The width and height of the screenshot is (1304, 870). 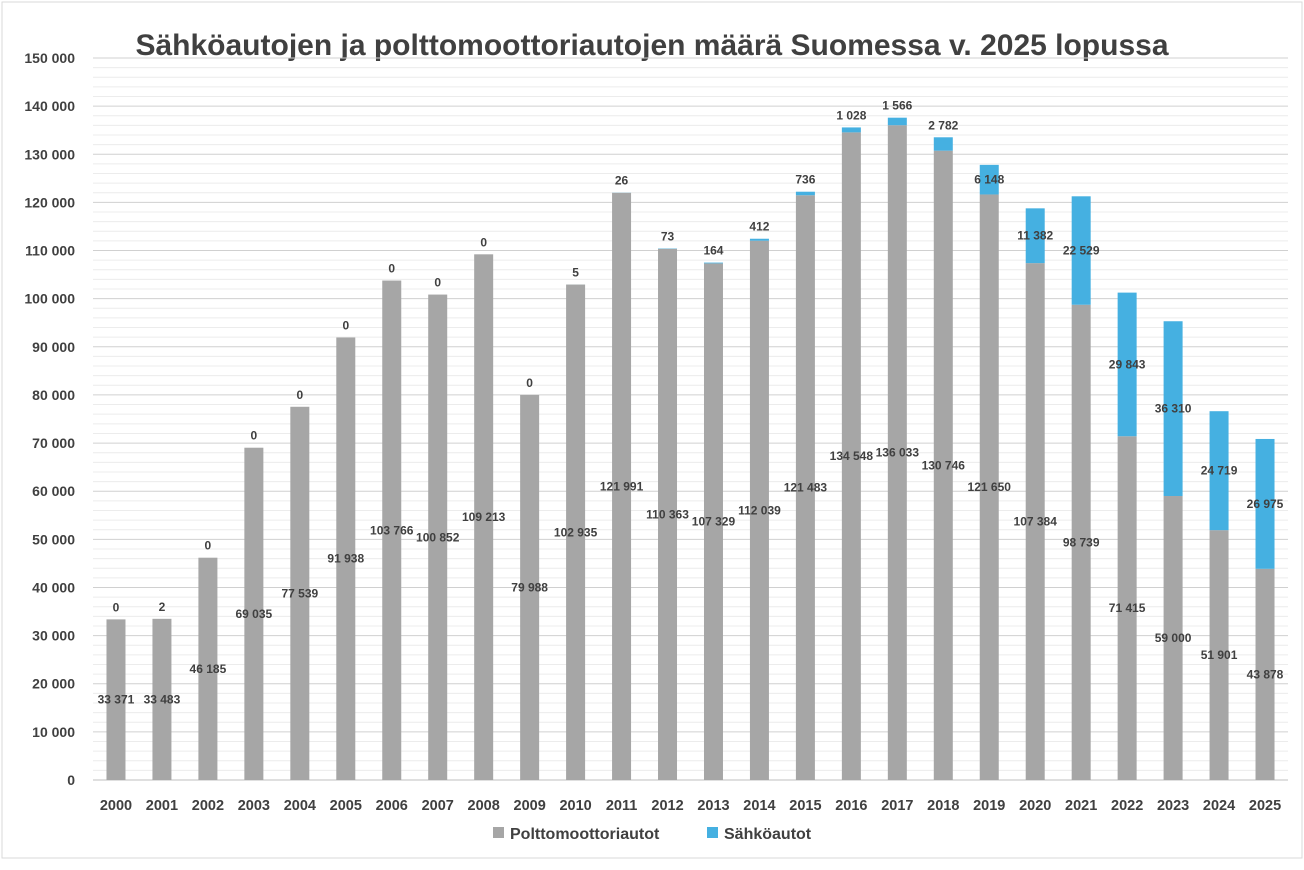 I want to click on data-label-polttomoottoriautot-2025: 43 878, so click(x=1265, y=674).